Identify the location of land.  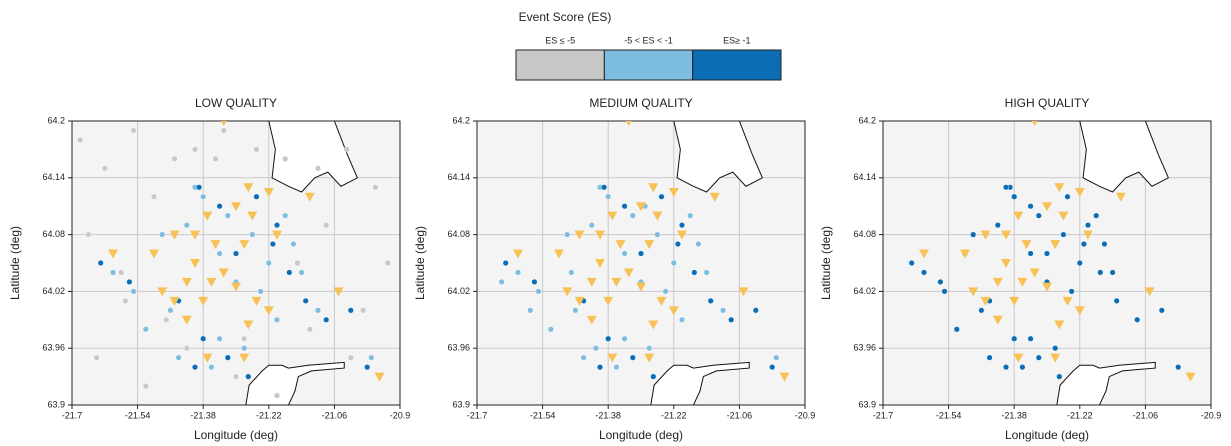
(313, 157).